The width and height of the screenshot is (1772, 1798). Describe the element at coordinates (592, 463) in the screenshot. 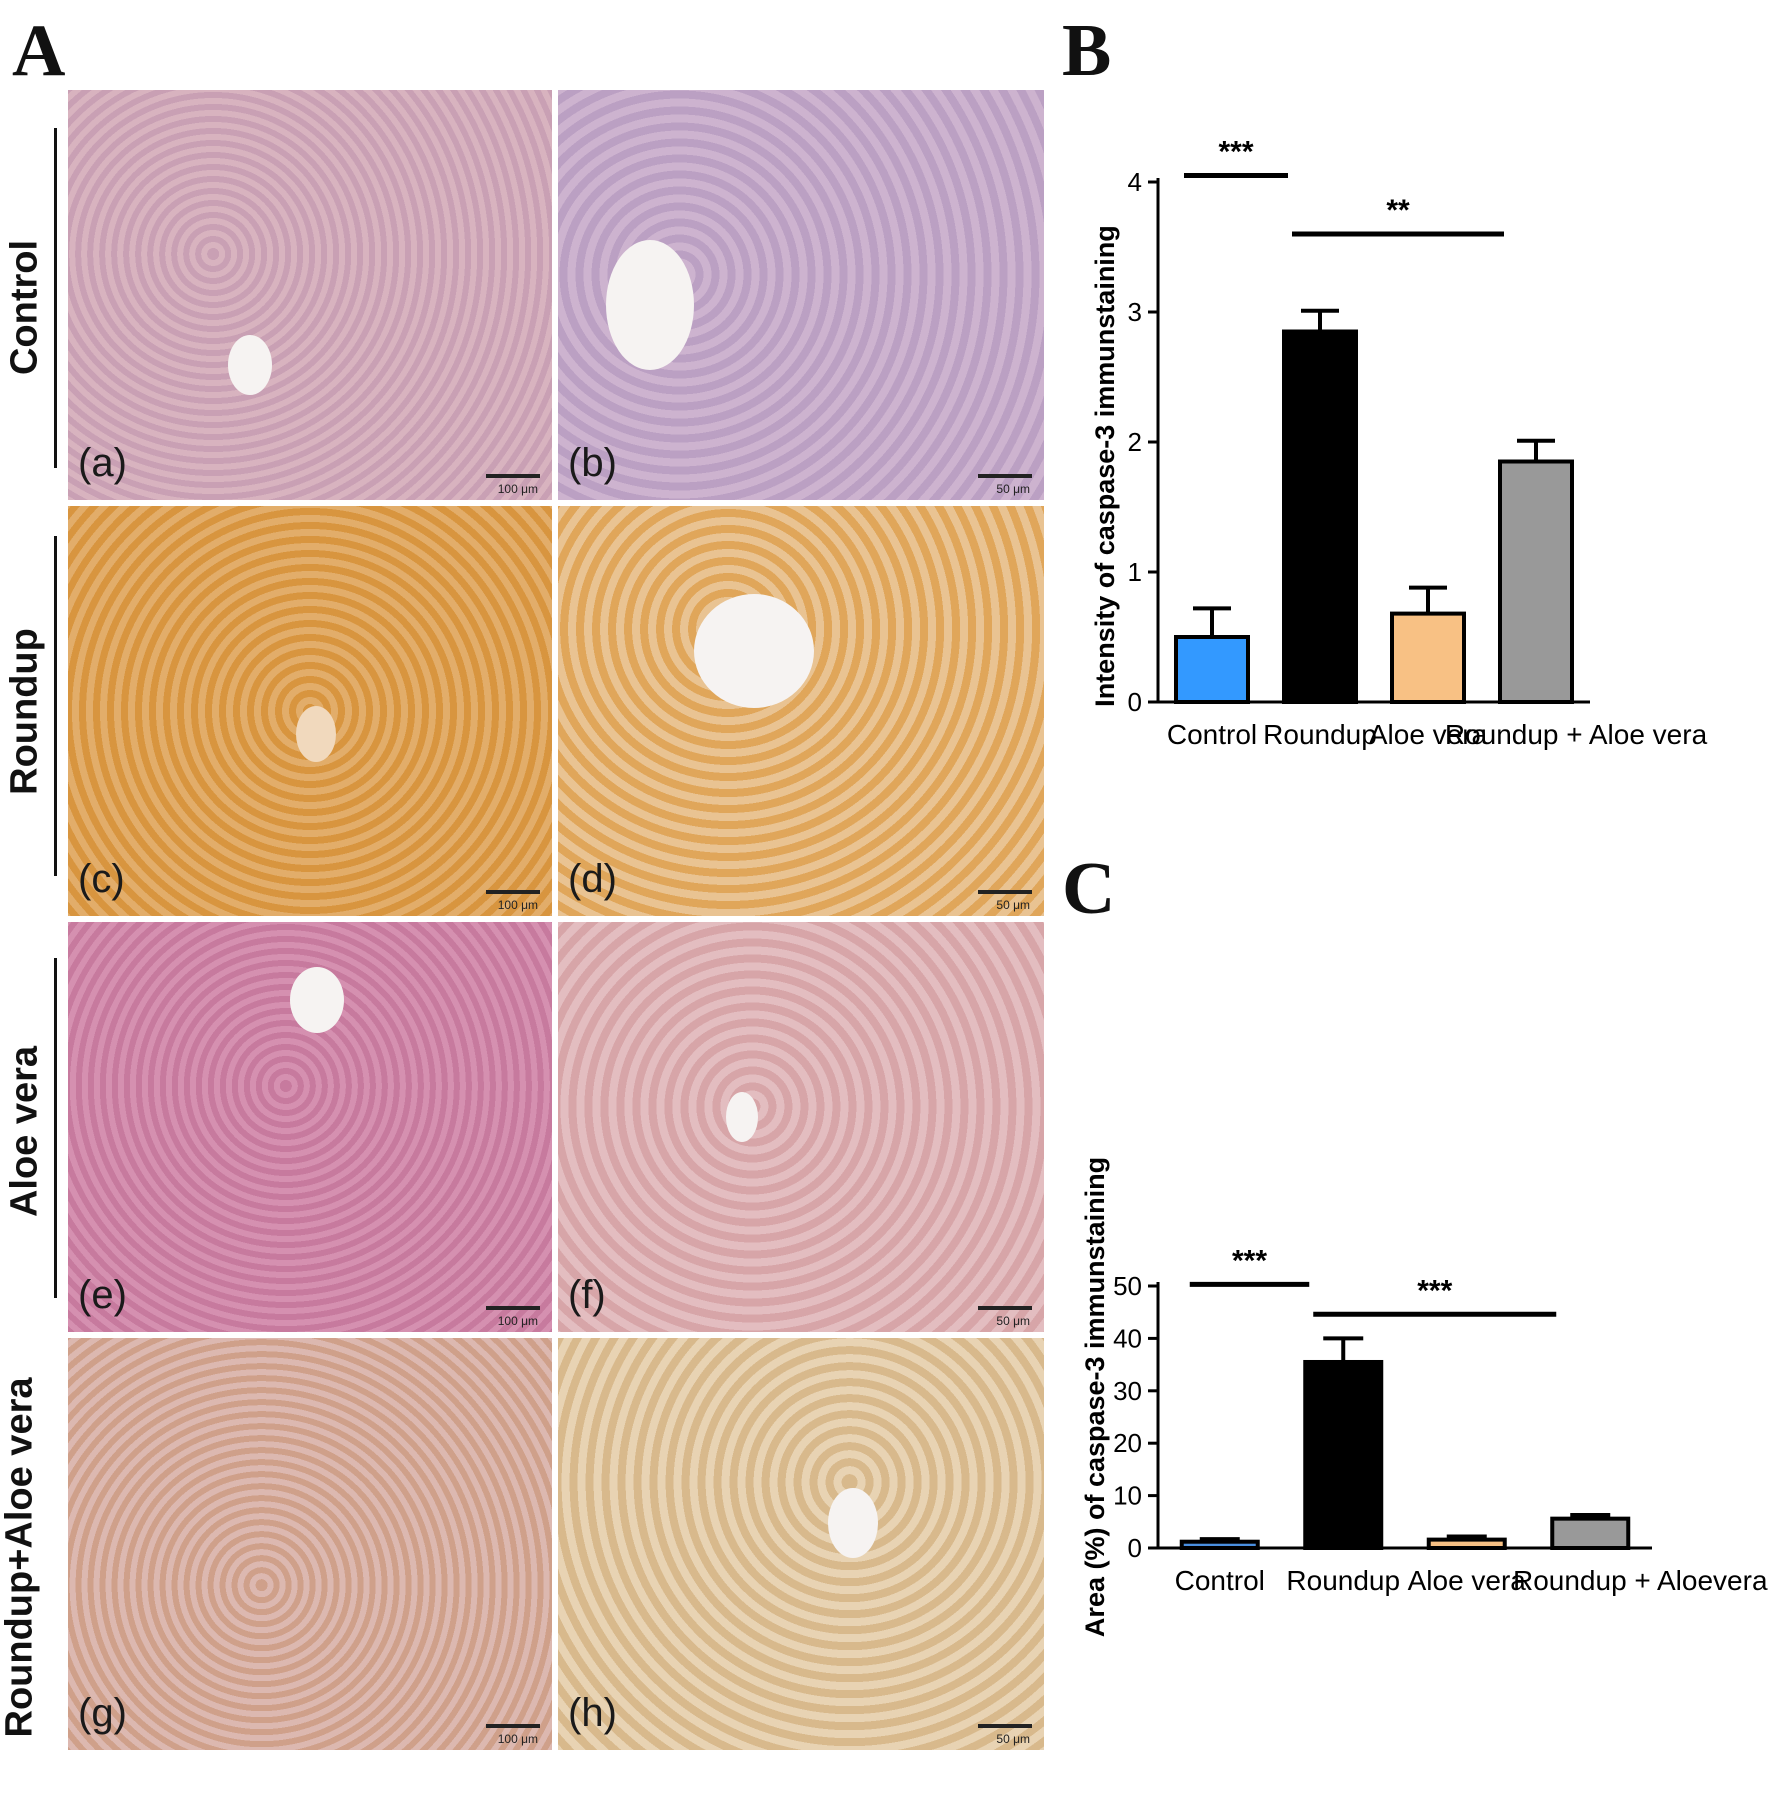

I see `micrograph-sublabel: (b)` at that location.